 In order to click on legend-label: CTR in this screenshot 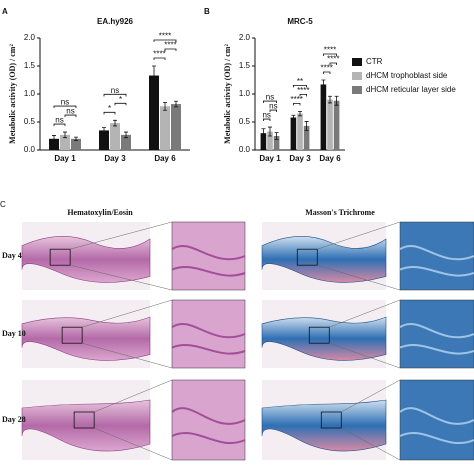, I will do `click(374, 61)`.